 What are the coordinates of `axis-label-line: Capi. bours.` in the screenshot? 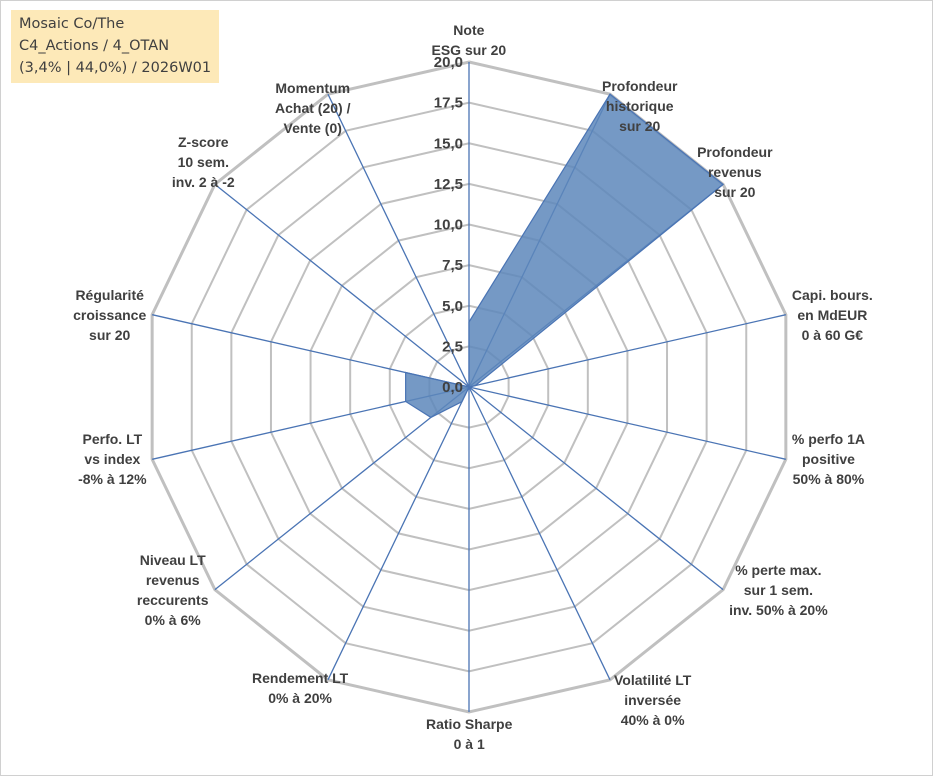 It's located at (832, 294).